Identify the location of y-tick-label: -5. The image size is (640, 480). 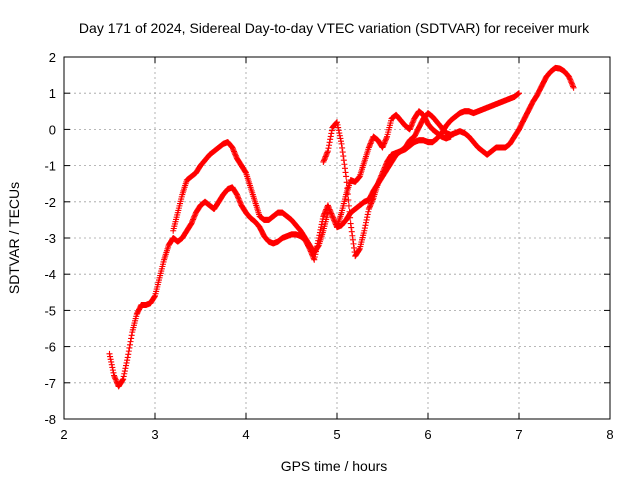
(50, 310).